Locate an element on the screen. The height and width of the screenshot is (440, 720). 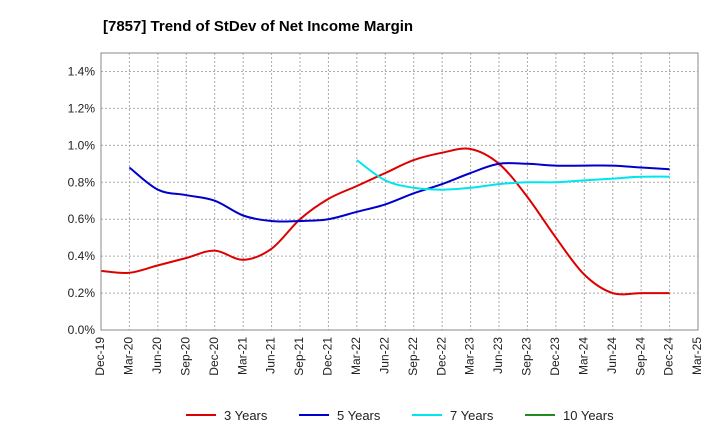
x-tick-label: Sep-23 is located at coordinates (527, 356).